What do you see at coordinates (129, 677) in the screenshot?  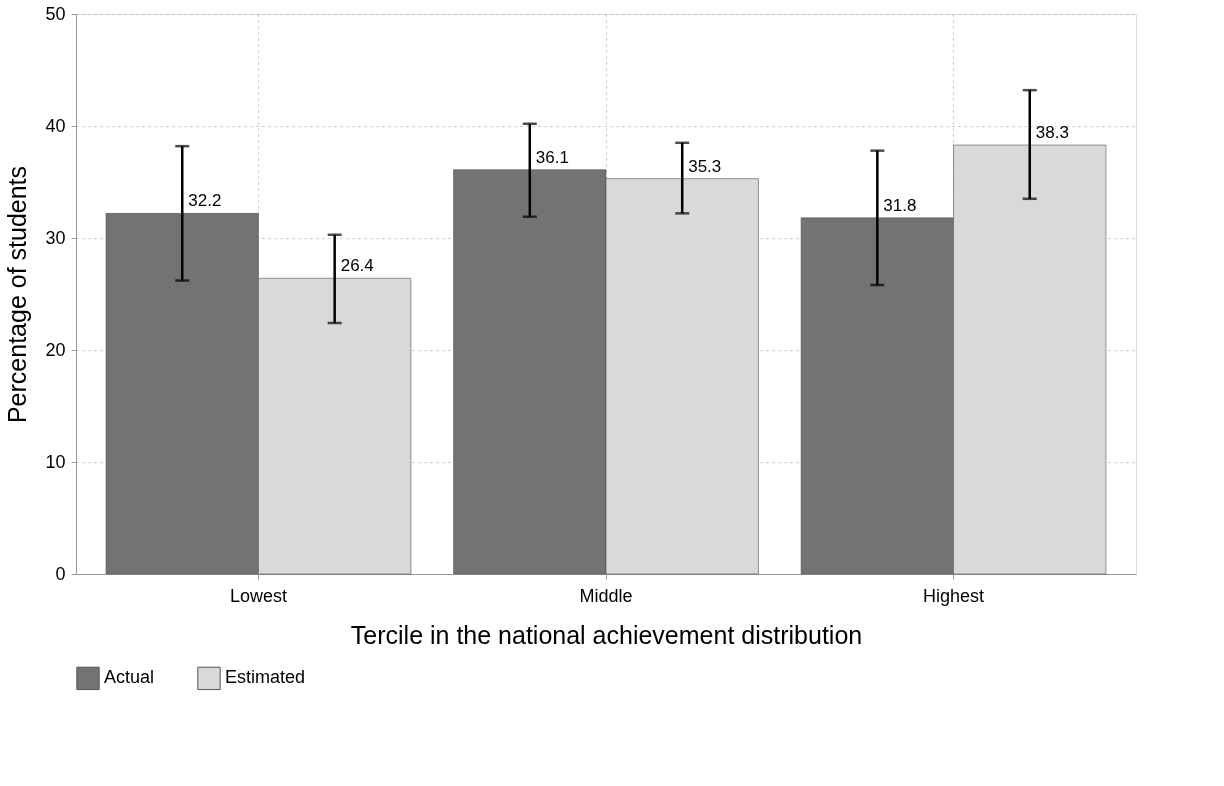 I see `legend-label: Actual` at bounding box center [129, 677].